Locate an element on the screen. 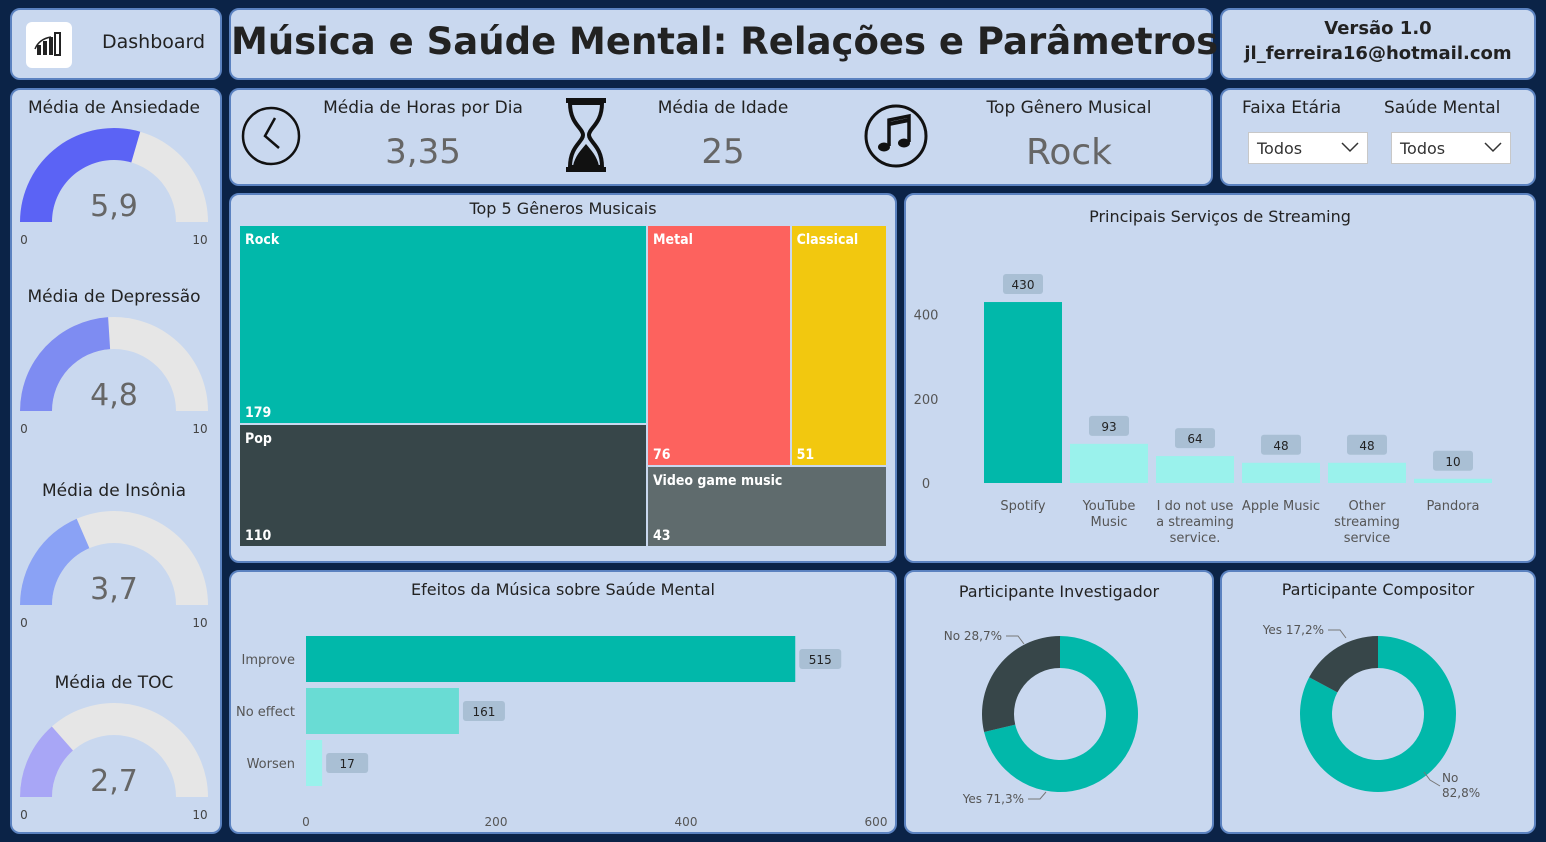  data-label: 515 is located at coordinates (820, 660).